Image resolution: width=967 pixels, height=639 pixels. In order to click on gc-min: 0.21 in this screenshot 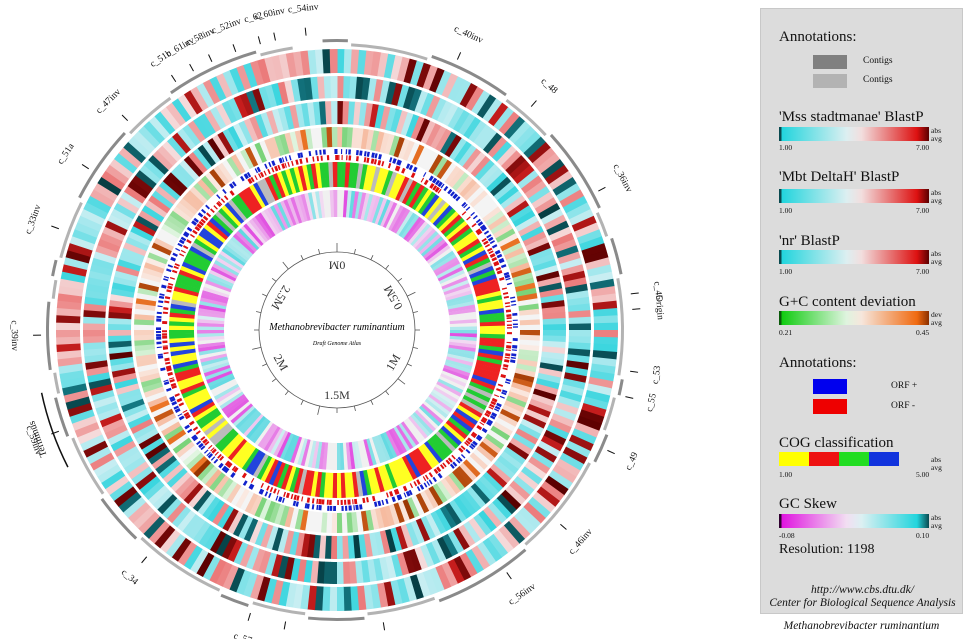, I will do `click(786, 332)`.